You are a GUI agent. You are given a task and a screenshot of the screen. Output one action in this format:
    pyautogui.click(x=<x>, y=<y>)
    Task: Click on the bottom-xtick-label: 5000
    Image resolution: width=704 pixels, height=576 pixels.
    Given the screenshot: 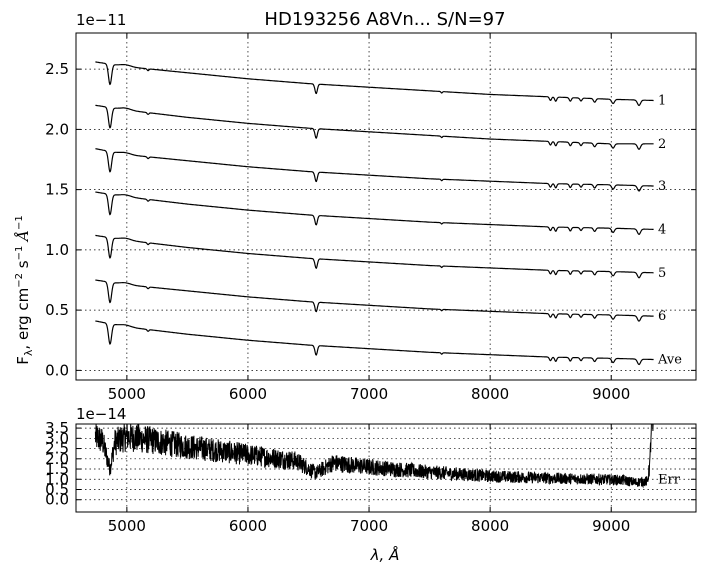 What is the action you would take?
    pyautogui.click(x=127, y=526)
    